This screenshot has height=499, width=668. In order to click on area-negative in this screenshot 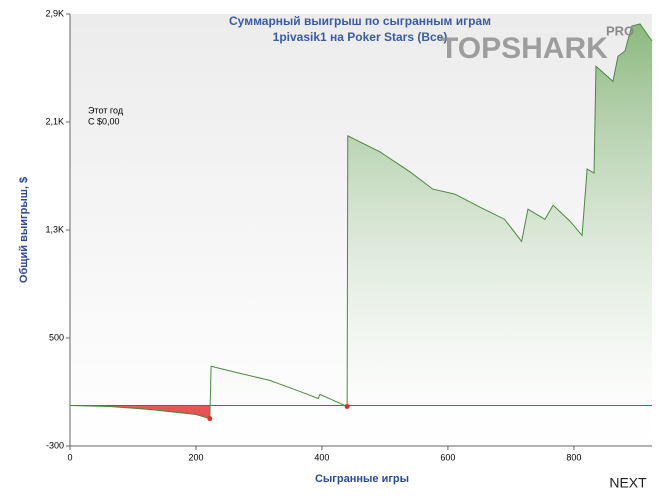, I will do `click(361, 412)`.